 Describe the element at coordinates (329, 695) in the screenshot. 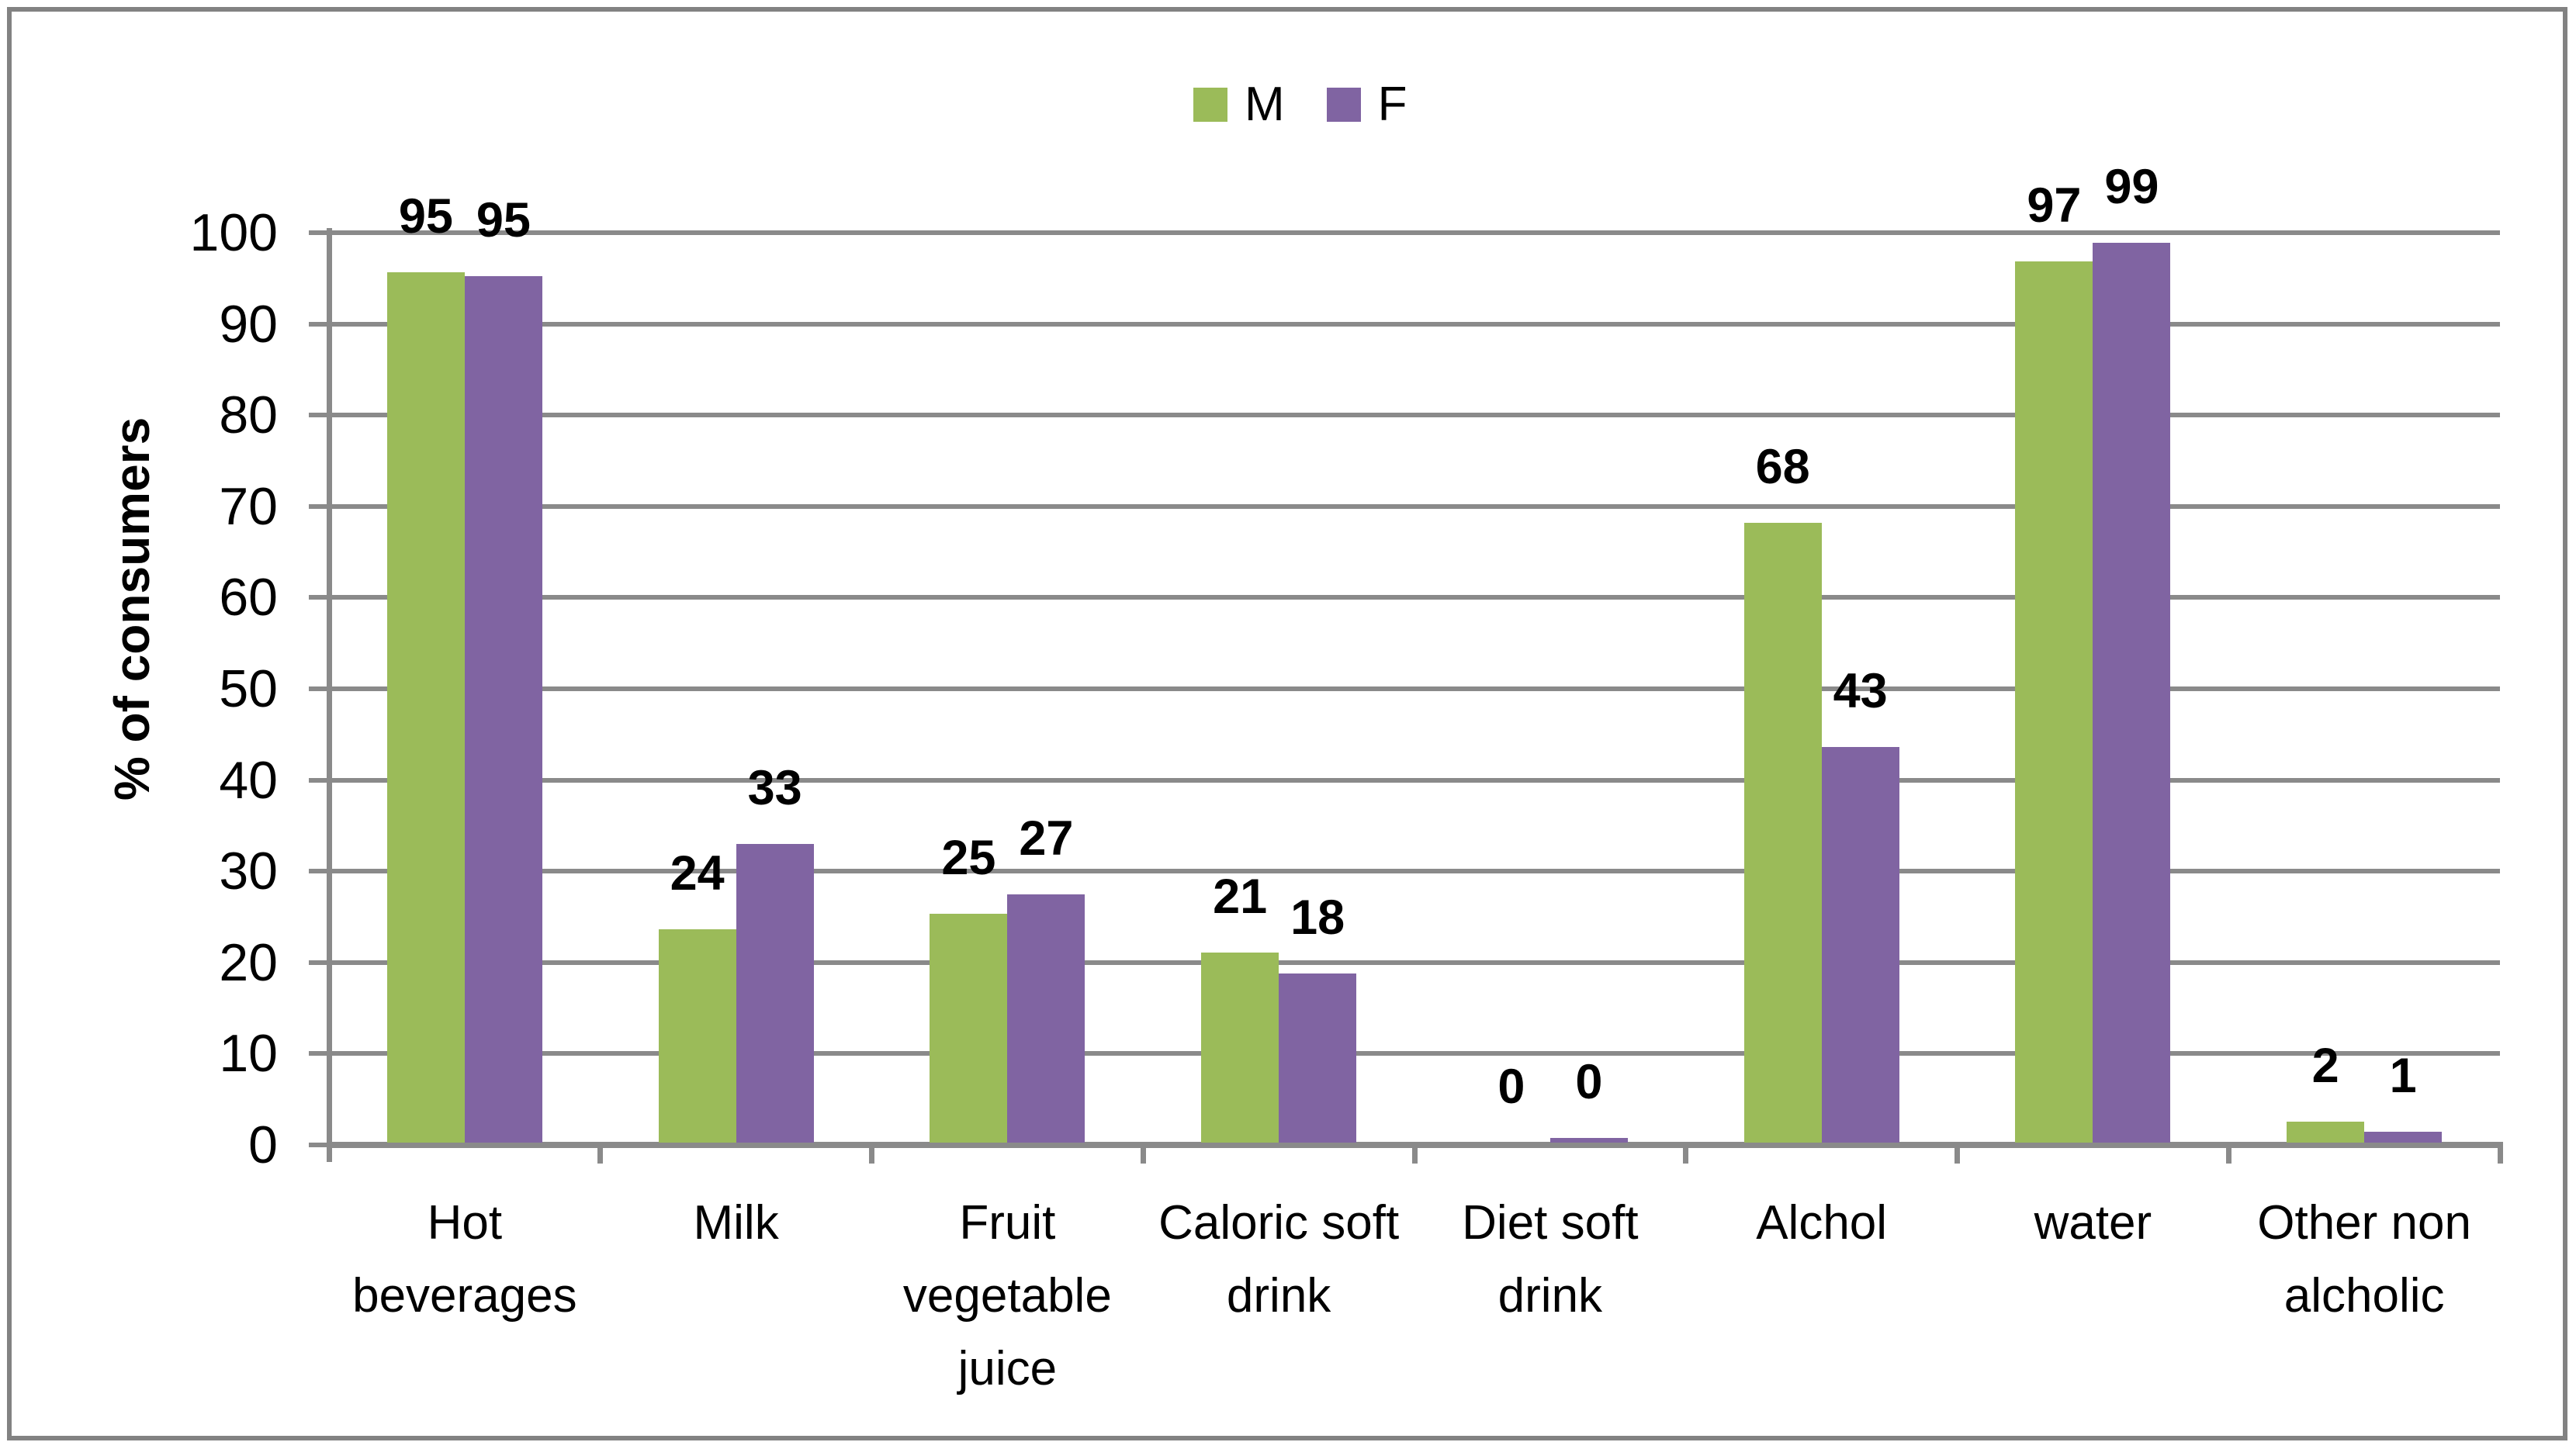

I see `y-axis-line` at that location.